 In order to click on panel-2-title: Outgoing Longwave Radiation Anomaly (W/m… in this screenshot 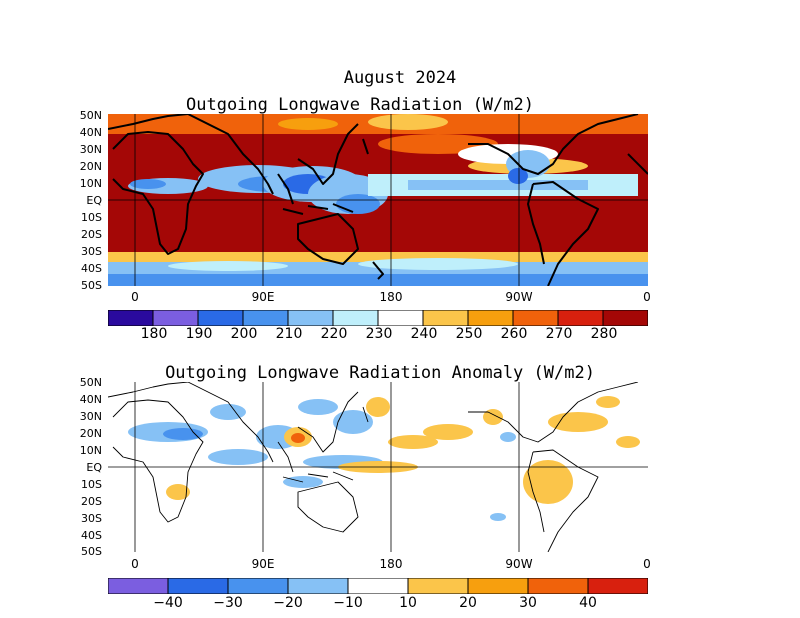, I will do `click(380, 373)`.